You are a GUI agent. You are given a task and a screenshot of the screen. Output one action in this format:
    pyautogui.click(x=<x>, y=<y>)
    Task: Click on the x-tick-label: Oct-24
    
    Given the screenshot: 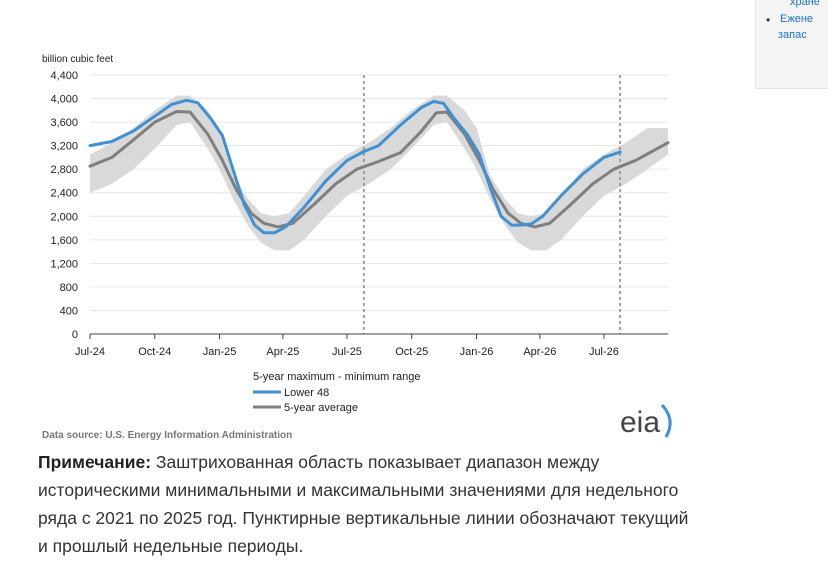 What is the action you would take?
    pyautogui.click(x=154, y=352)
    